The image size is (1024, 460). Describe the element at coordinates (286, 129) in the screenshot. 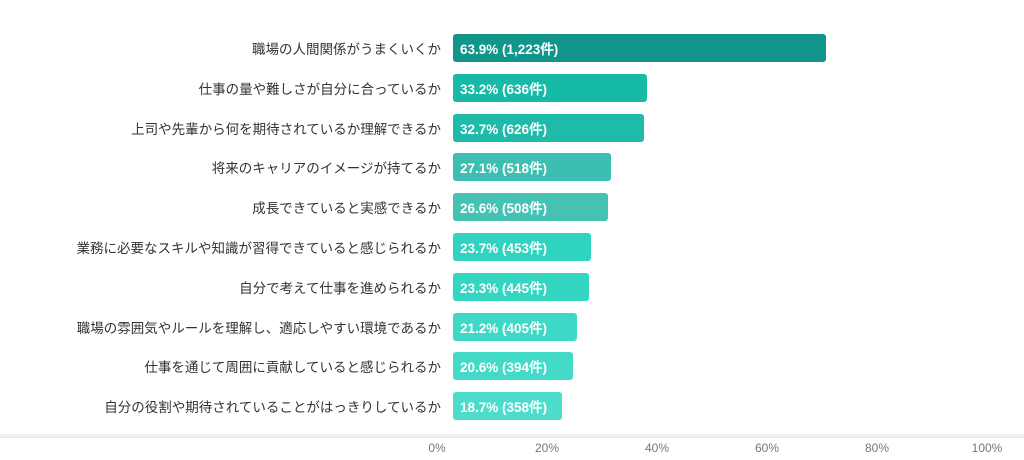

I see `category-label: 上司や先輩から何を期待されているか理解できるか` at that location.